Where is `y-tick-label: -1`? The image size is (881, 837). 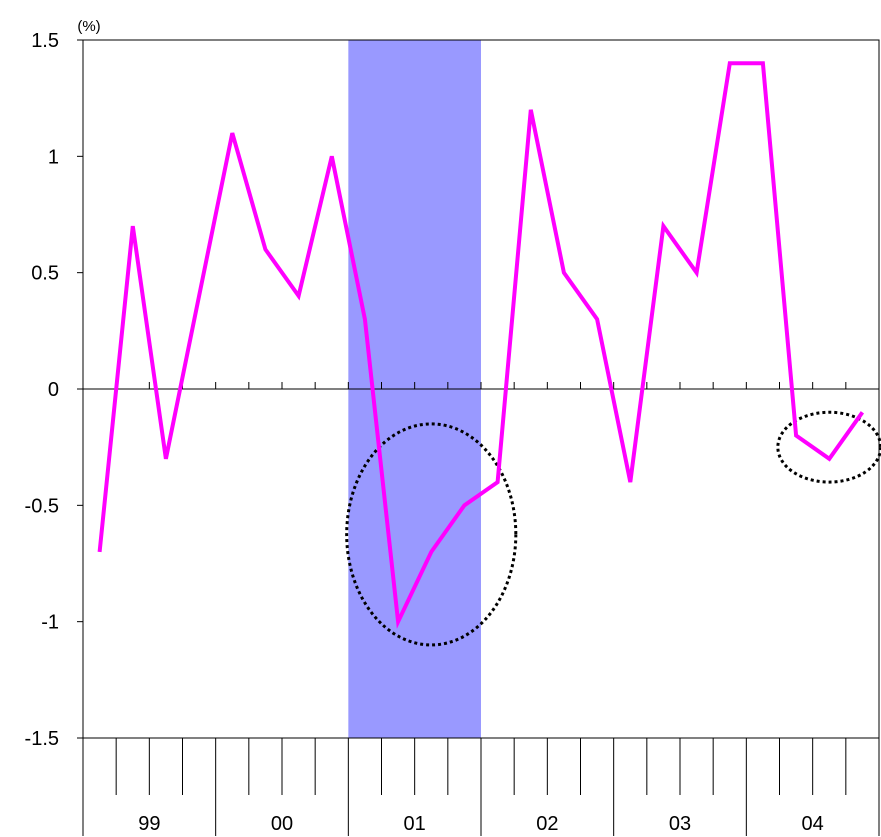
y-tick-label: -1 is located at coordinates (50, 623).